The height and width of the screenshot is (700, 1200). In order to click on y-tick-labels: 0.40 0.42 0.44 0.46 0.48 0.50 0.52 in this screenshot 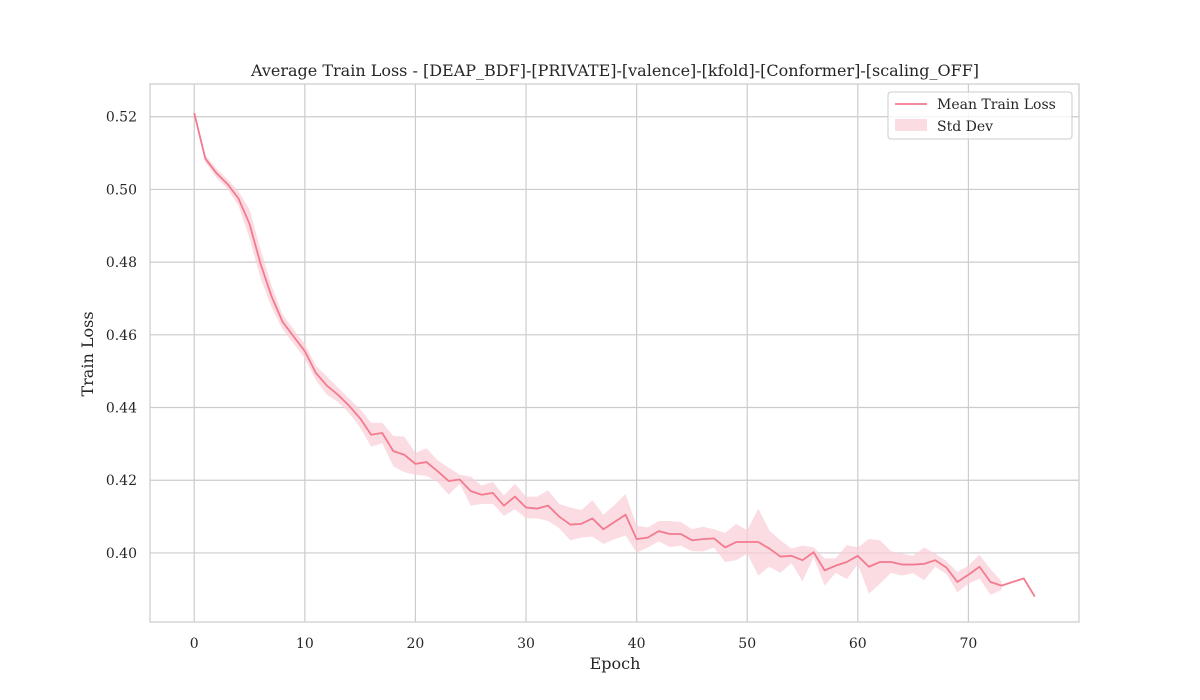, I will do `click(121, 336)`.